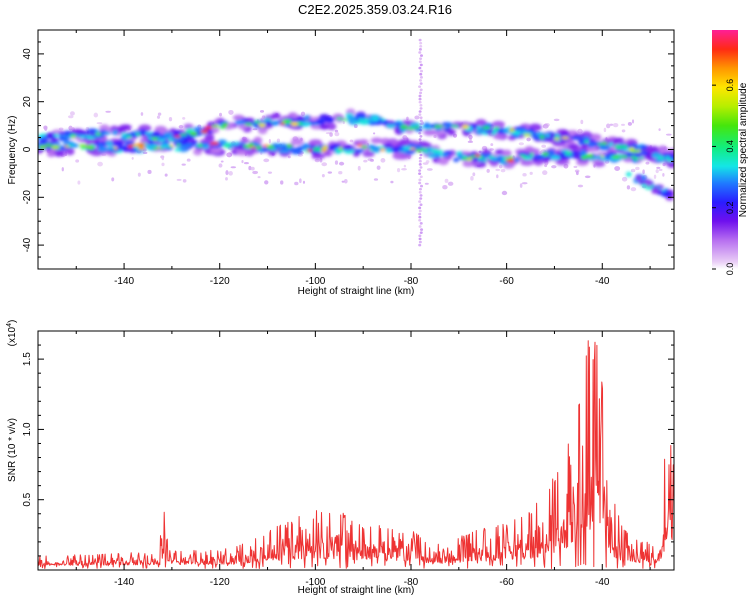  What do you see at coordinates (27, 499) in the screenshot?
I see `y-tick-label: 0.5` at bounding box center [27, 499].